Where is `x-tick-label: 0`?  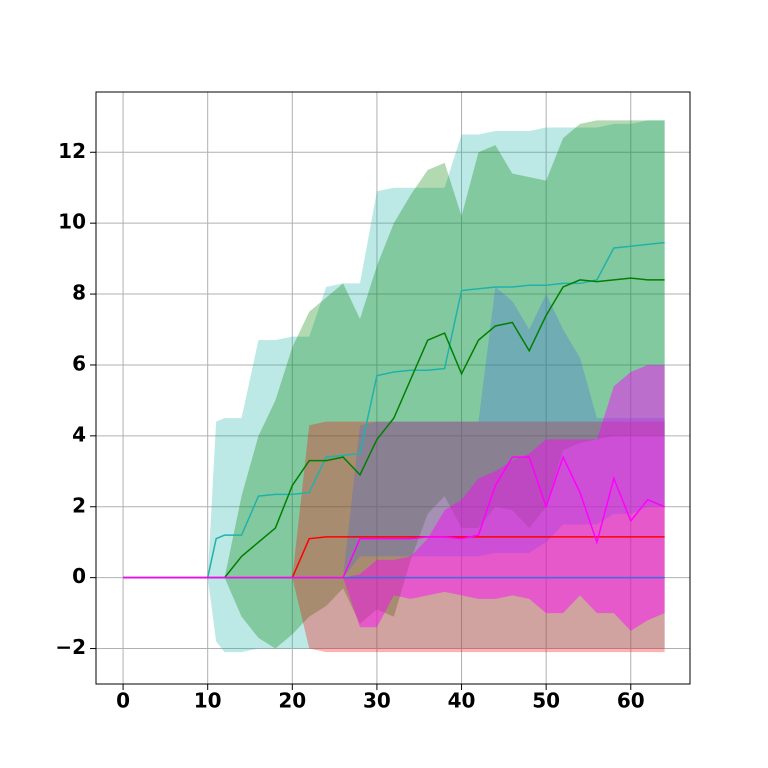
x-tick-label: 0 is located at coordinates (123, 701).